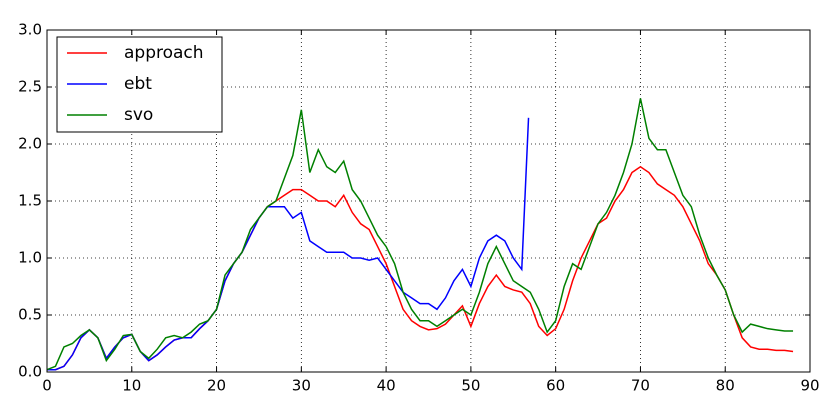 This screenshot has width=830, height=415. I want to click on x-tick-label: 90, so click(809, 386).